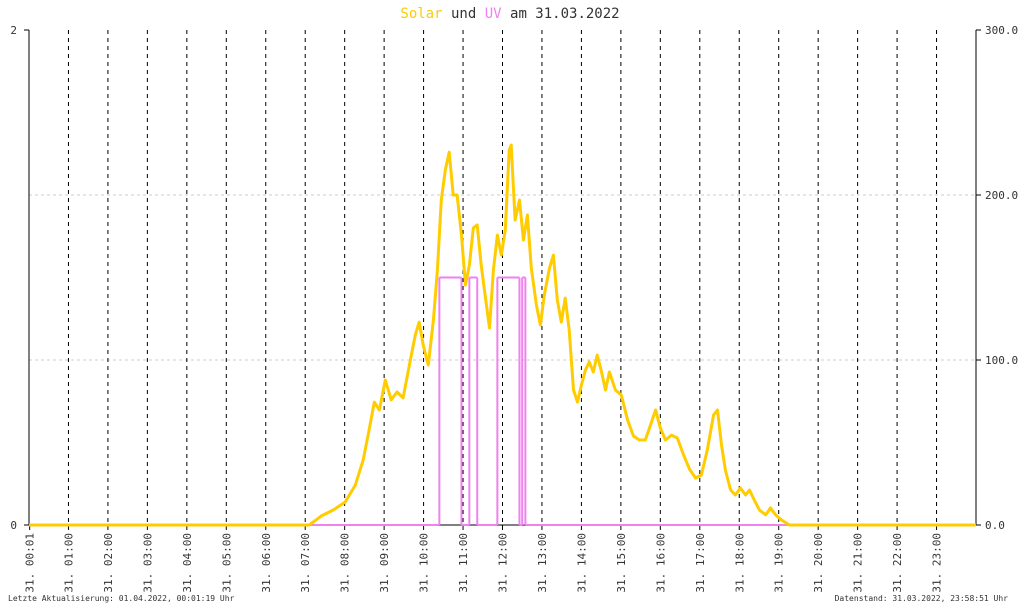  What do you see at coordinates (542, 563) in the screenshot?
I see `x-tick-label: 31. 13:00` at bounding box center [542, 563].